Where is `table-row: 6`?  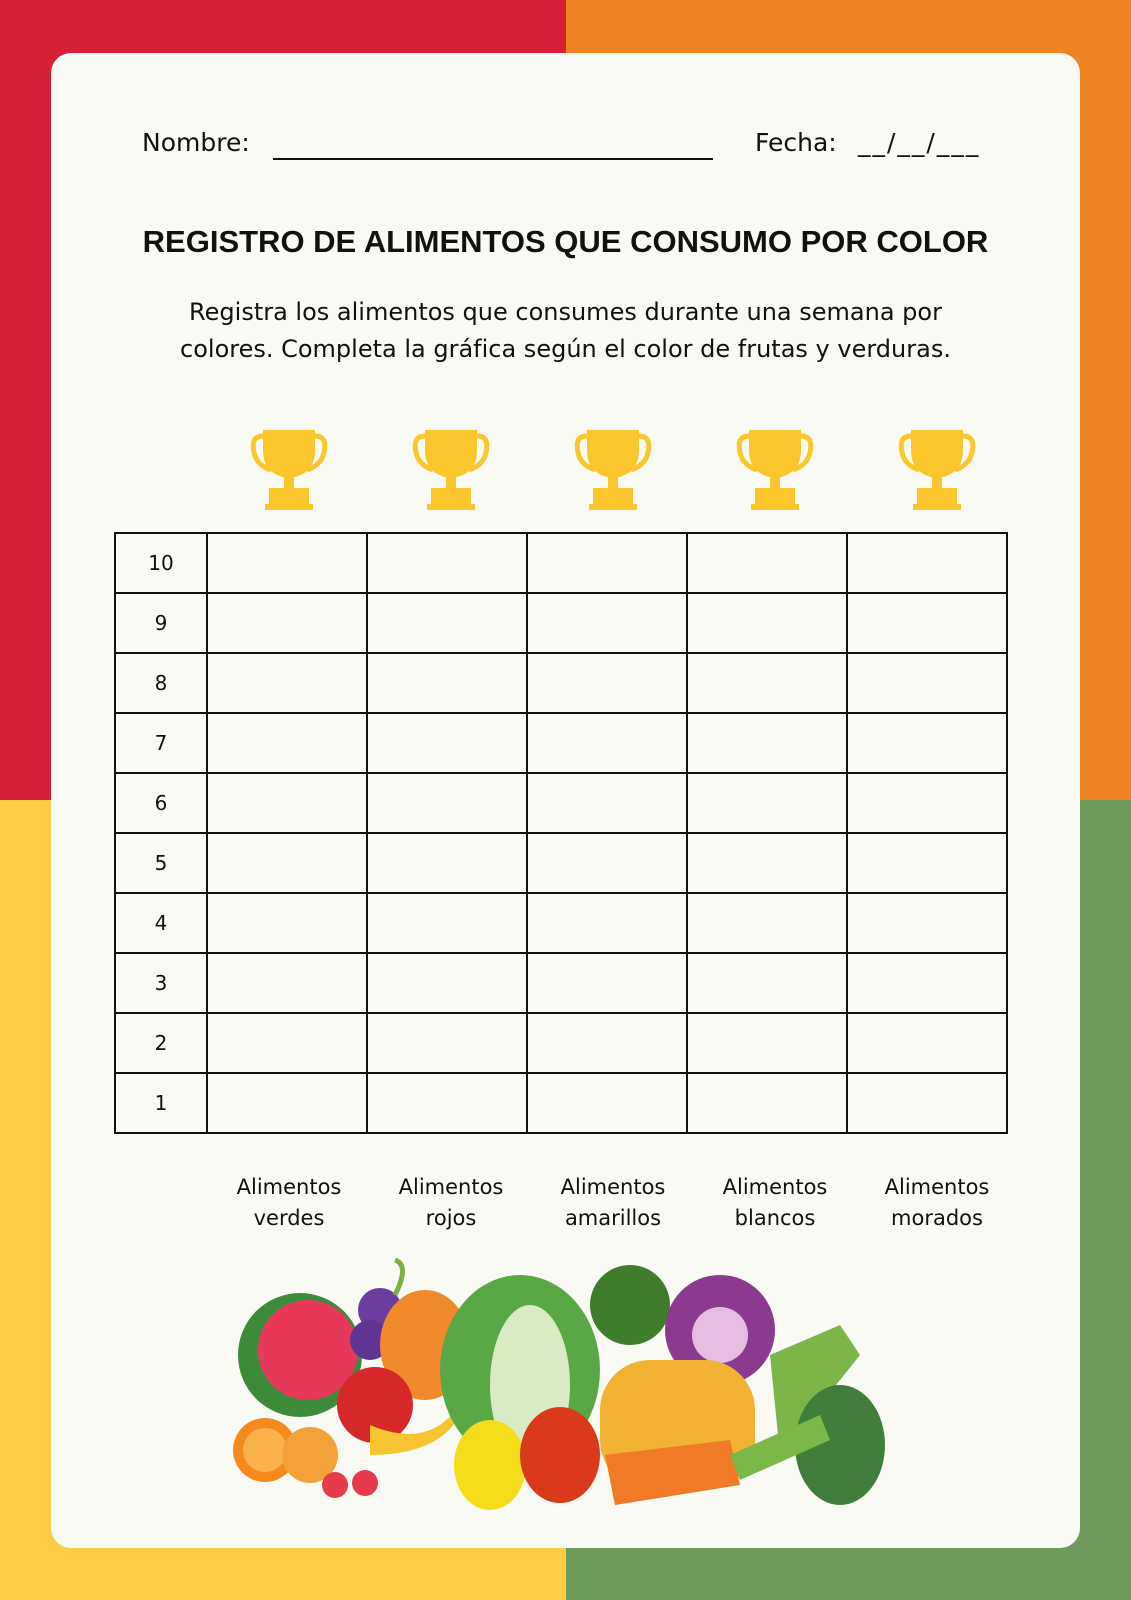 table-row: 6 is located at coordinates (561, 803).